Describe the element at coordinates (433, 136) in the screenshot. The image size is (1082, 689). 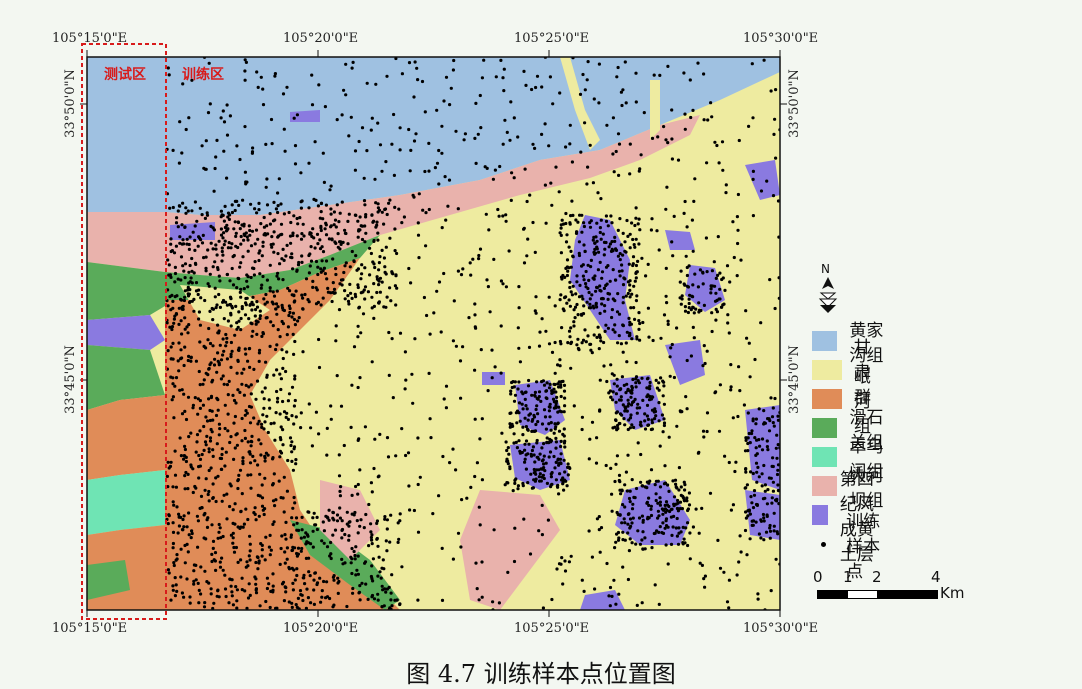
I see `huangjiagou-area` at that location.